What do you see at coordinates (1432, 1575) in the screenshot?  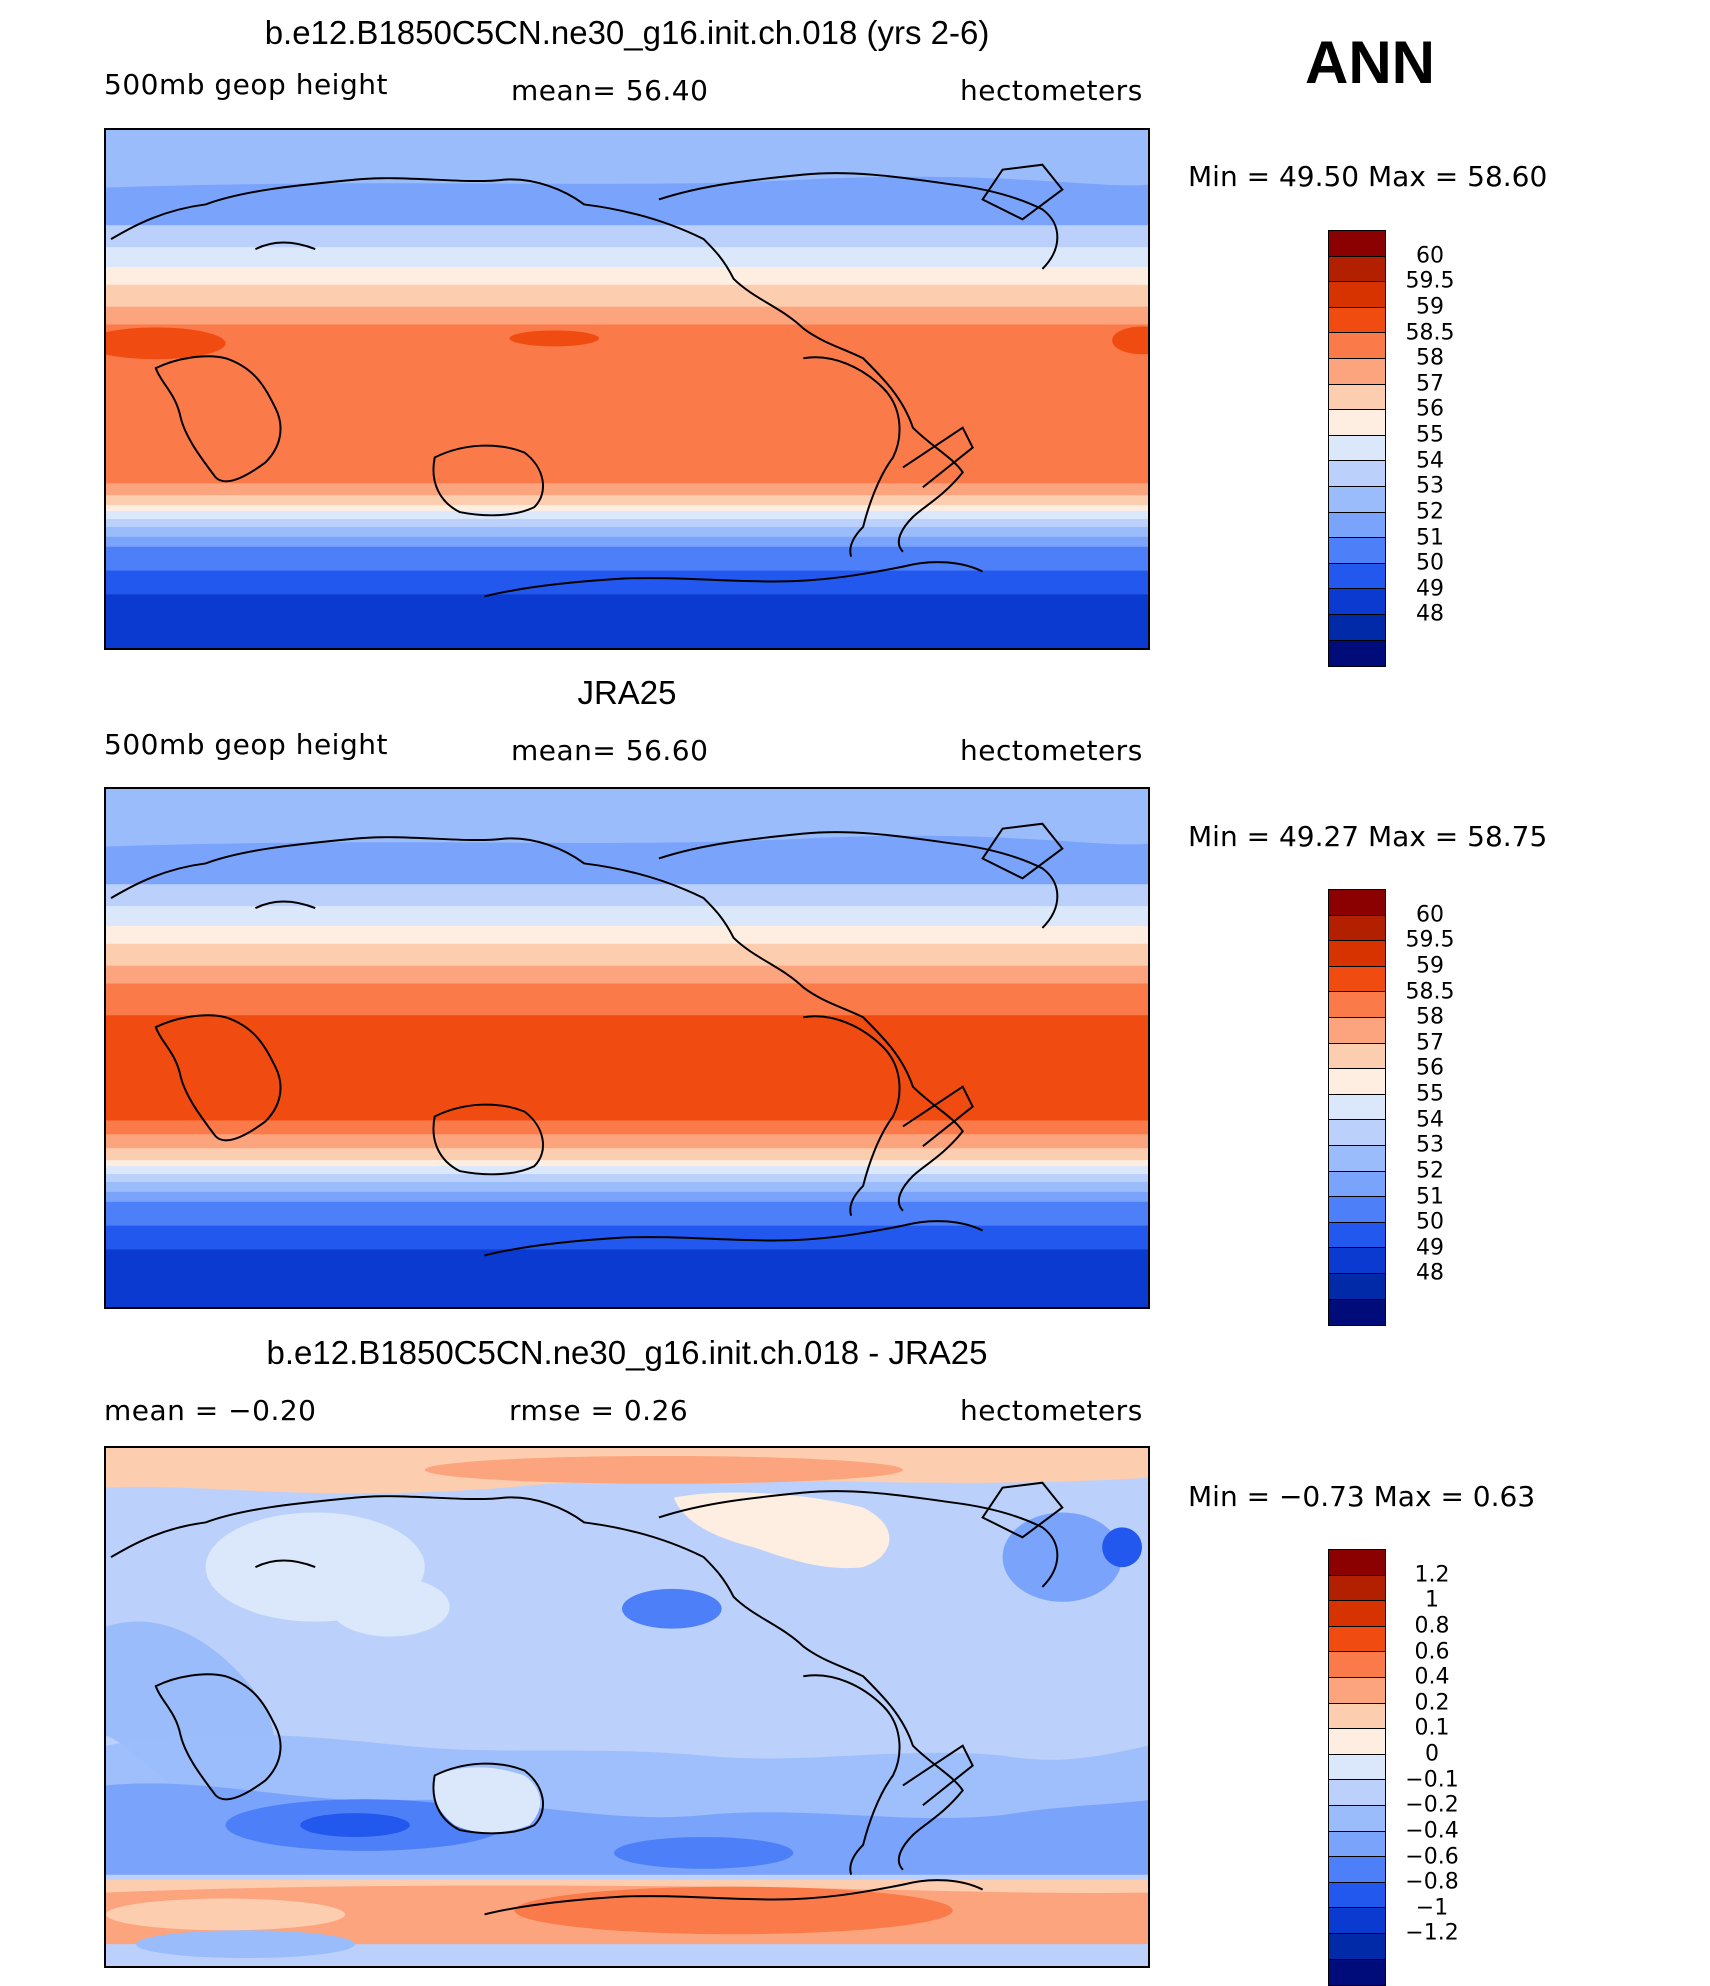 I see `colorbar-tick: 1.2` at bounding box center [1432, 1575].